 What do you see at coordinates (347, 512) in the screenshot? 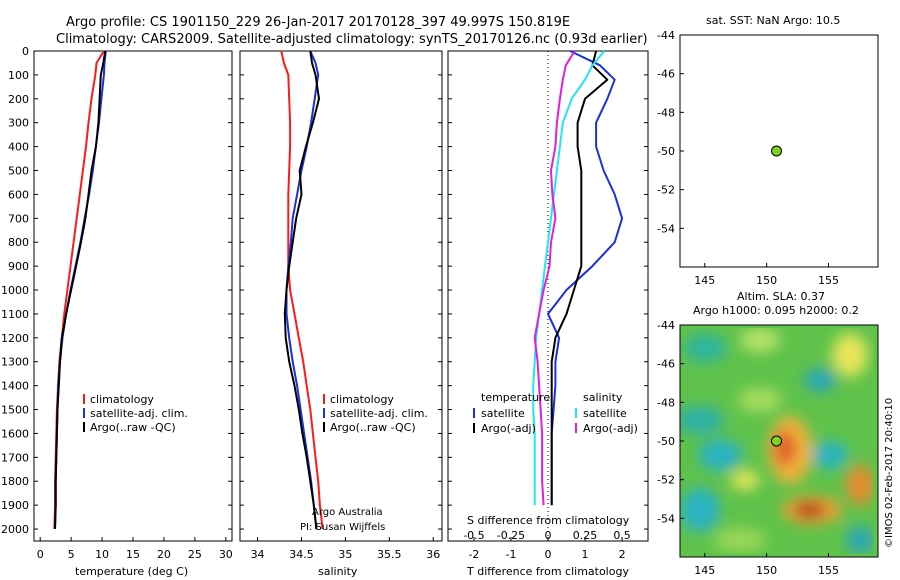
I see `credit-line1: Argo Australia` at bounding box center [347, 512].